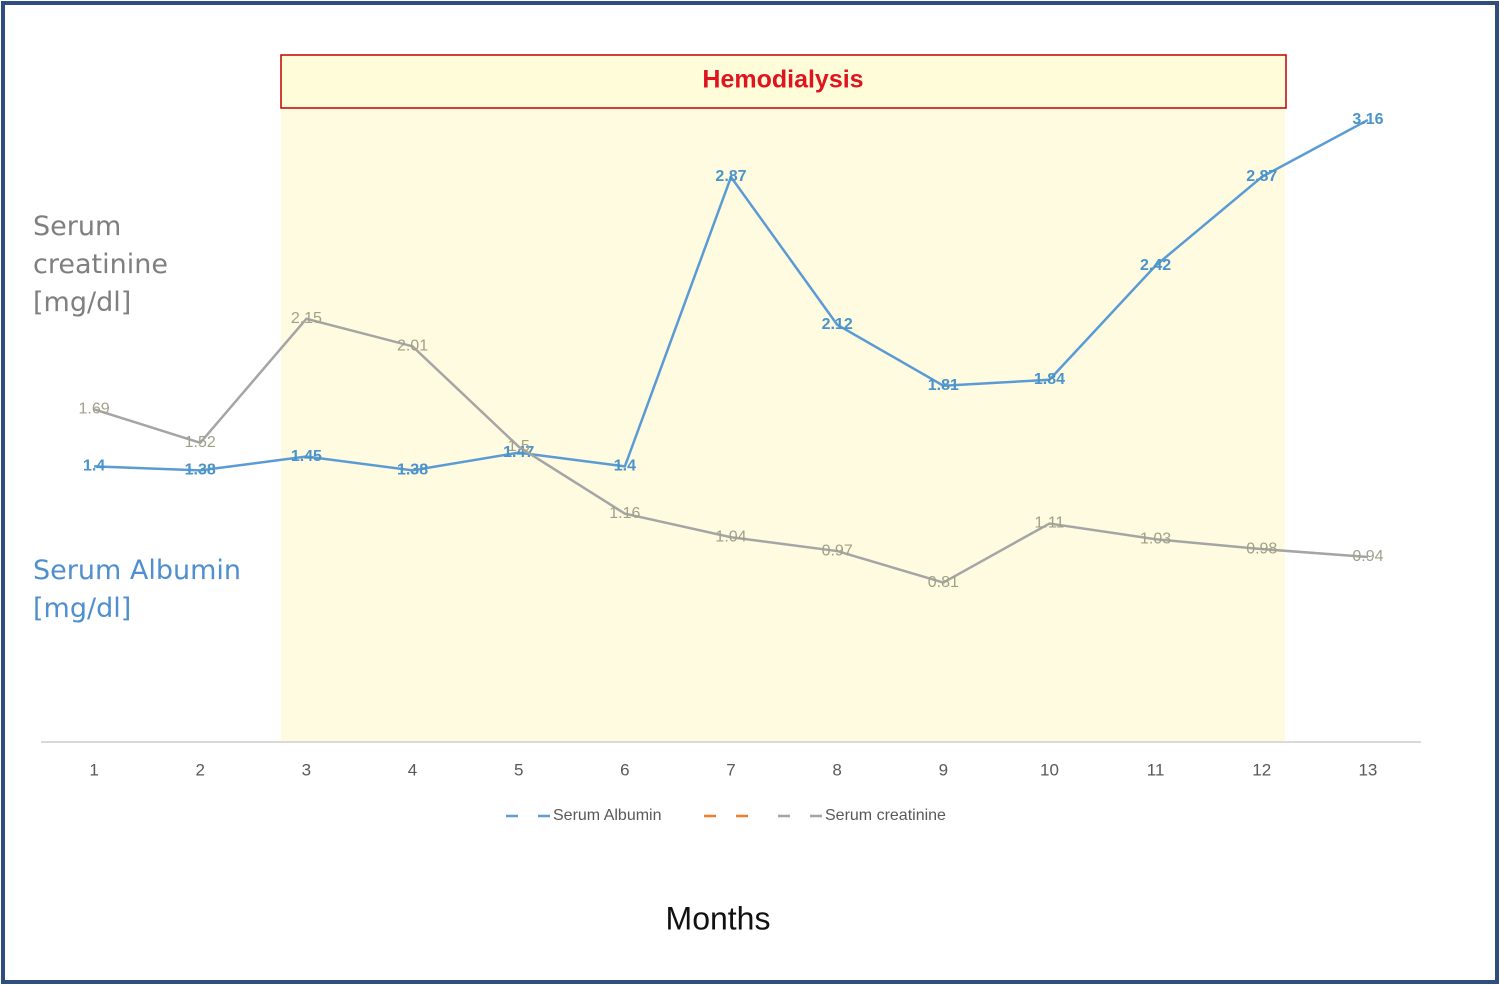  What do you see at coordinates (306, 769) in the screenshot?
I see `x-tick-label: 3` at bounding box center [306, 769].